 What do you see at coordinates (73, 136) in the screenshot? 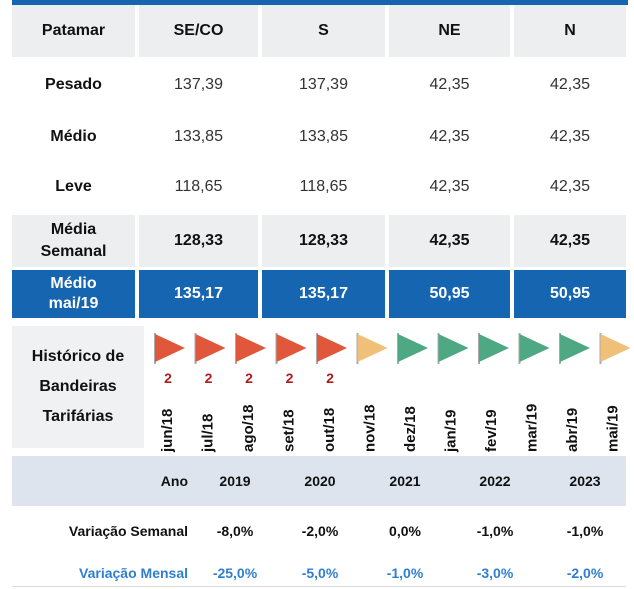
I see `row-label: Médio` at bounding box center [73, 136].